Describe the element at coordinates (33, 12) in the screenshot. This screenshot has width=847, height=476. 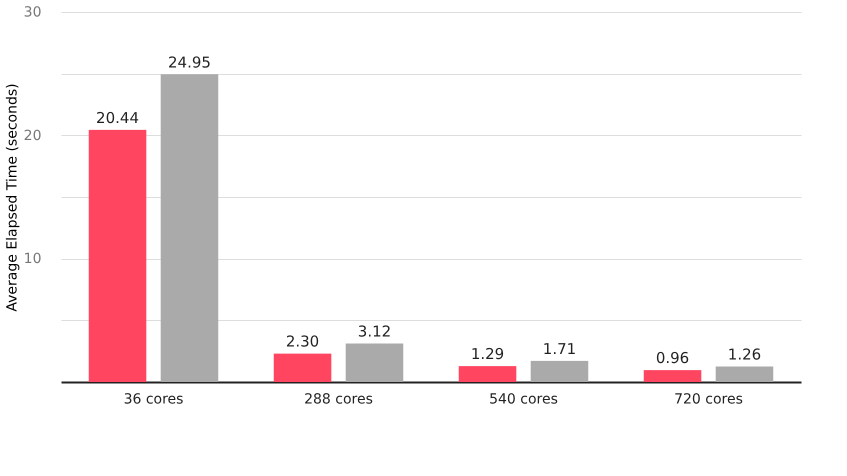
I see `y-tick-label: 30` at that location.